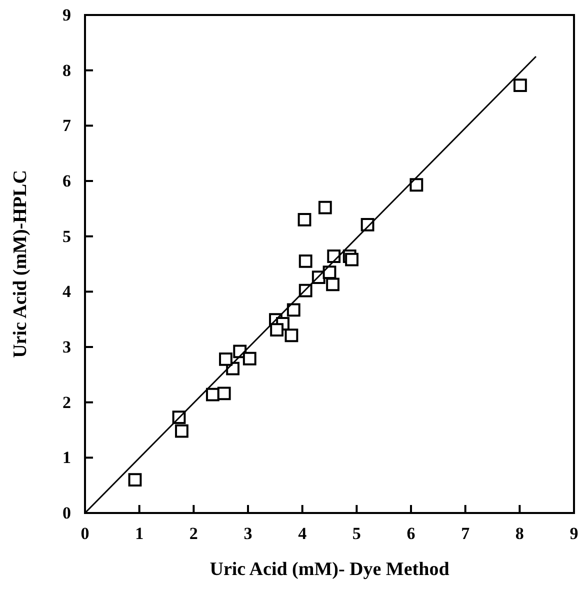 This screenshot has width=582, height=591. Describe the element at coordinates (85, 534) in the screenshot. I see `x-tick-label: 0` at that location.